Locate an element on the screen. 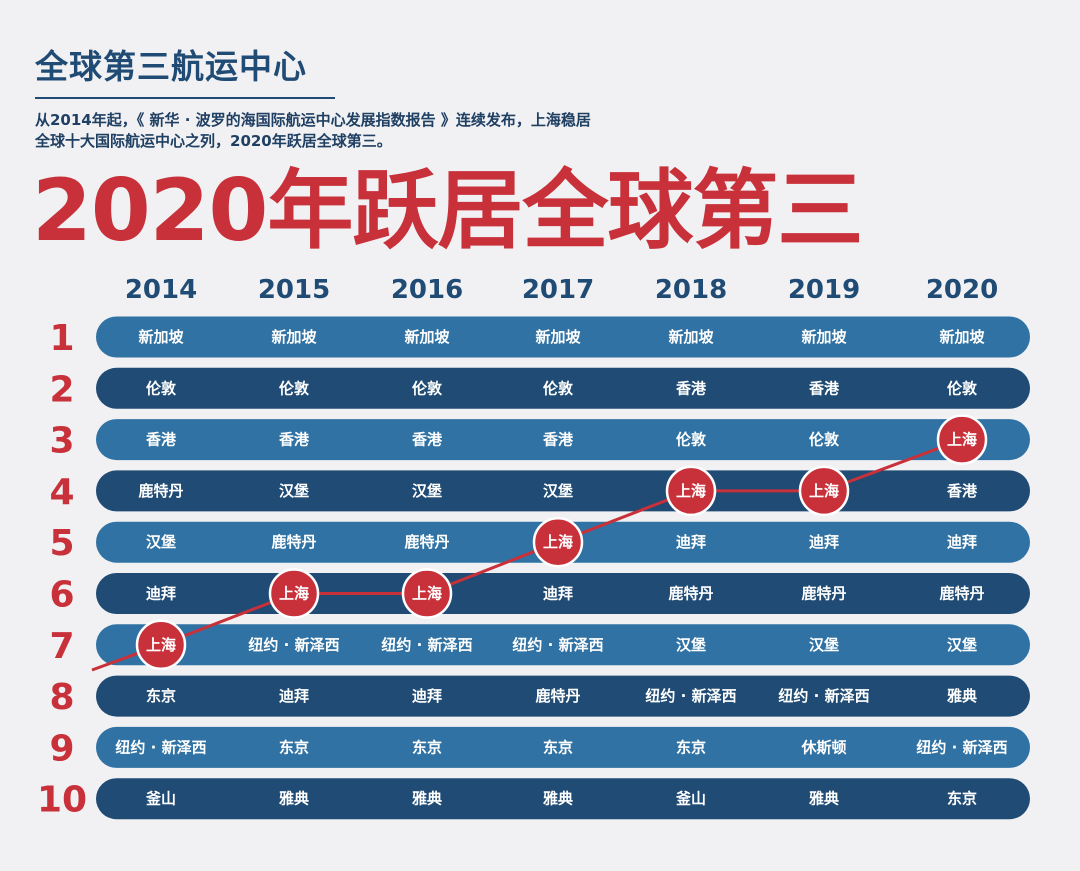 Image resolution: width=1080 pixels, height=871 pixels. rank-number: 8 is located at coordinates (61, 697).